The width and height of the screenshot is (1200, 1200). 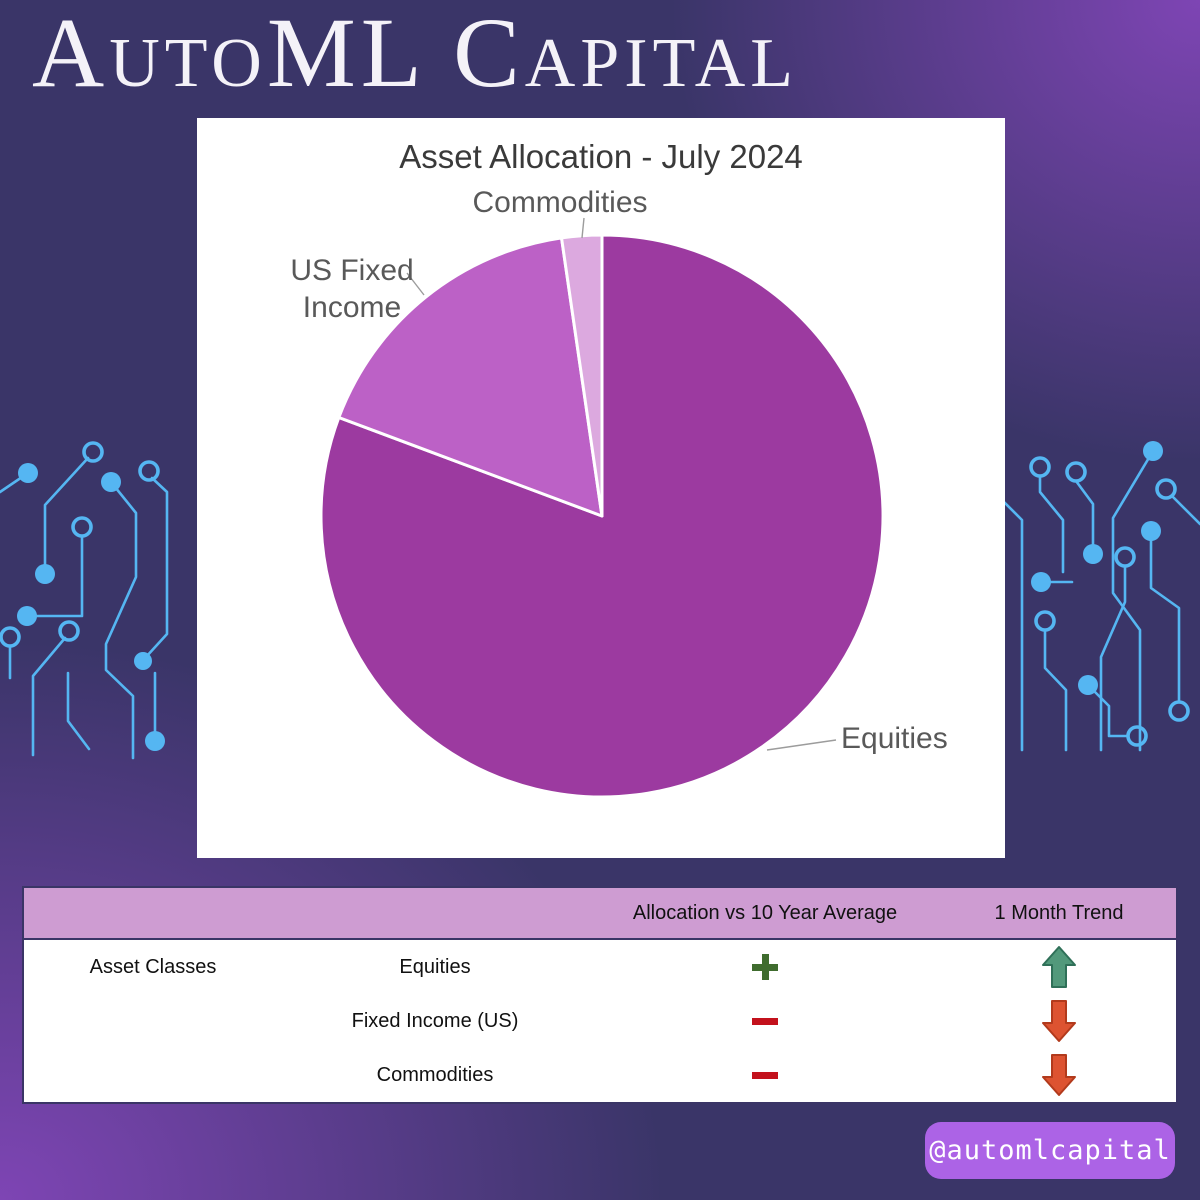 I want to click on row-group-label: Asset Classes, so click(x=153, y=966).